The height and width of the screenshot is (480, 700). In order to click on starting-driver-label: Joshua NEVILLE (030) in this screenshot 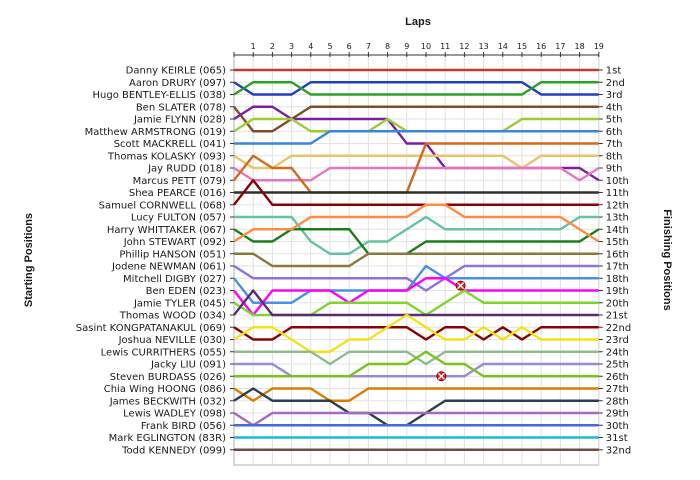, I will do `click(172, 340)`.